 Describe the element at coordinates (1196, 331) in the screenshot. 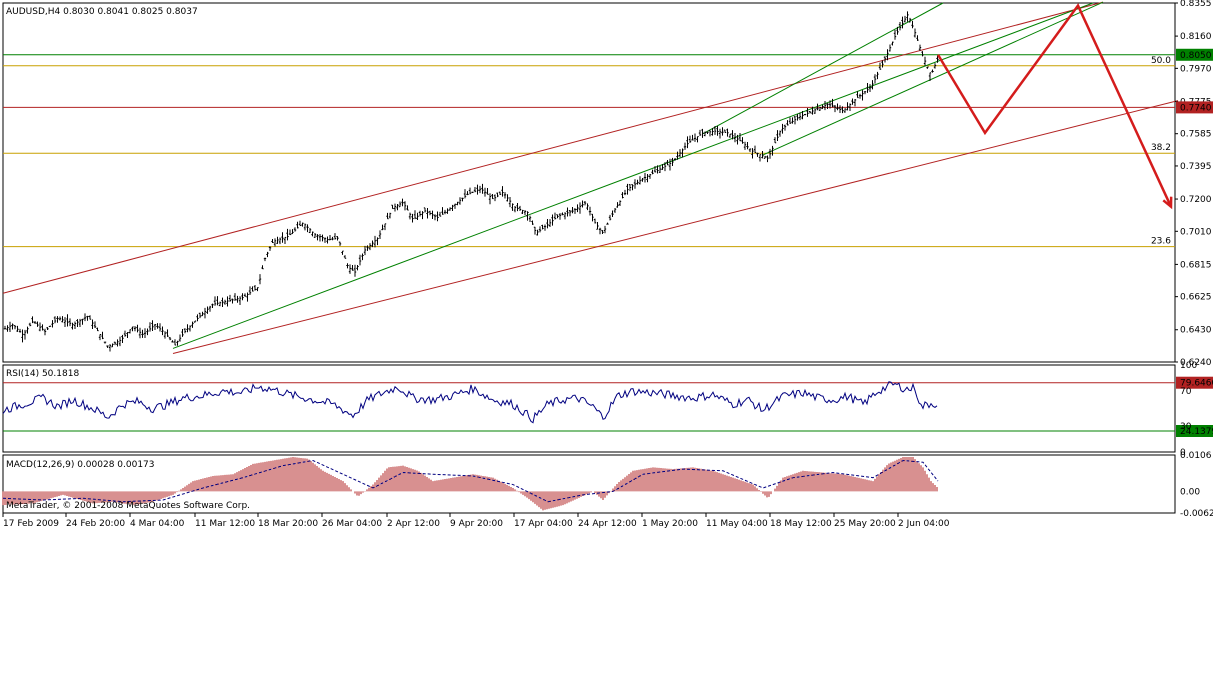

I see `y-tick-label: 0.6430` at that location.